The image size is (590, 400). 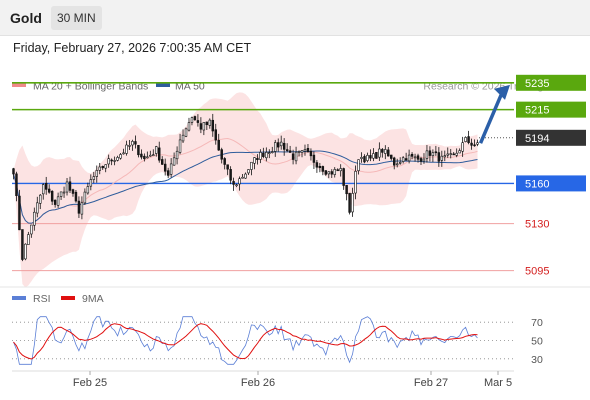 I want to click on rsi-legend-swatch, so click(x=19, y=298).